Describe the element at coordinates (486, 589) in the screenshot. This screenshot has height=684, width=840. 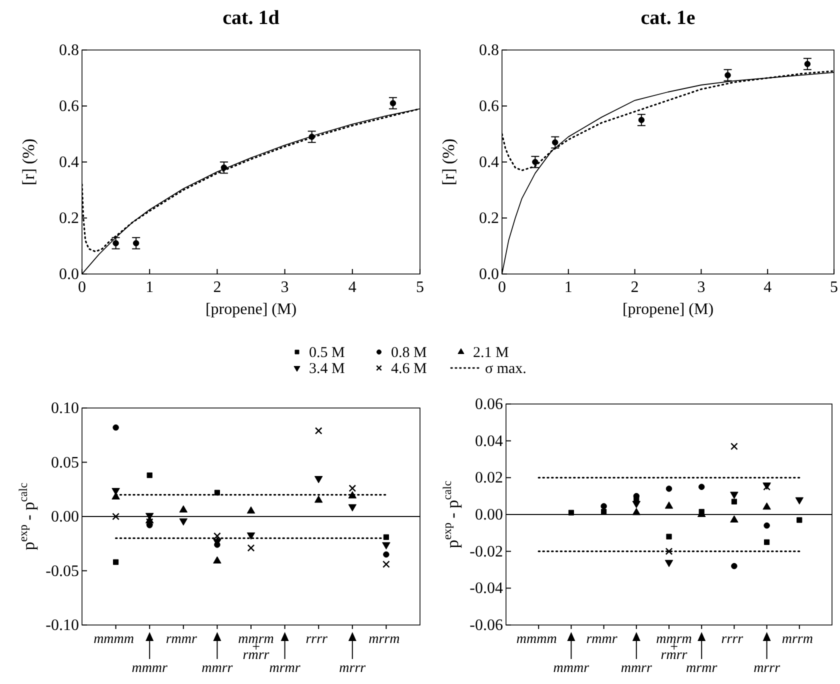
I see `y-tick-label: -0.04` at that location.